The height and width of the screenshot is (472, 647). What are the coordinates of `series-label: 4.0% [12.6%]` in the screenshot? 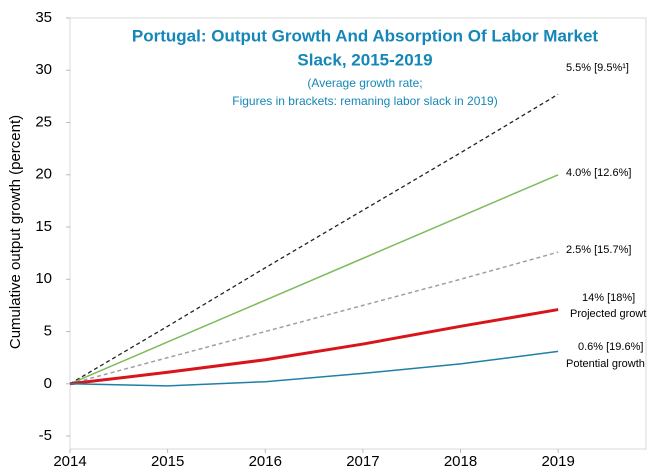 It's located at (598, 173).